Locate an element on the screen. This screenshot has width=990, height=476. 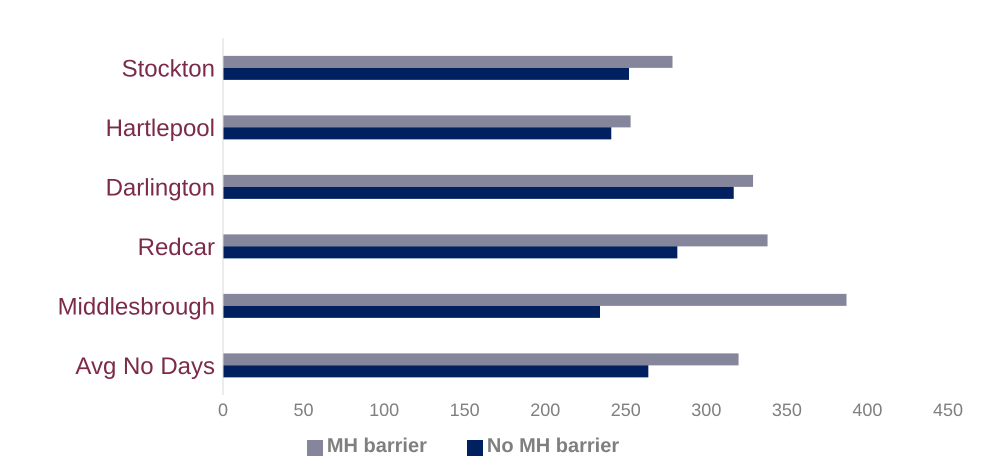
x-tick-label: 250 is located at coordinates (625, 410).